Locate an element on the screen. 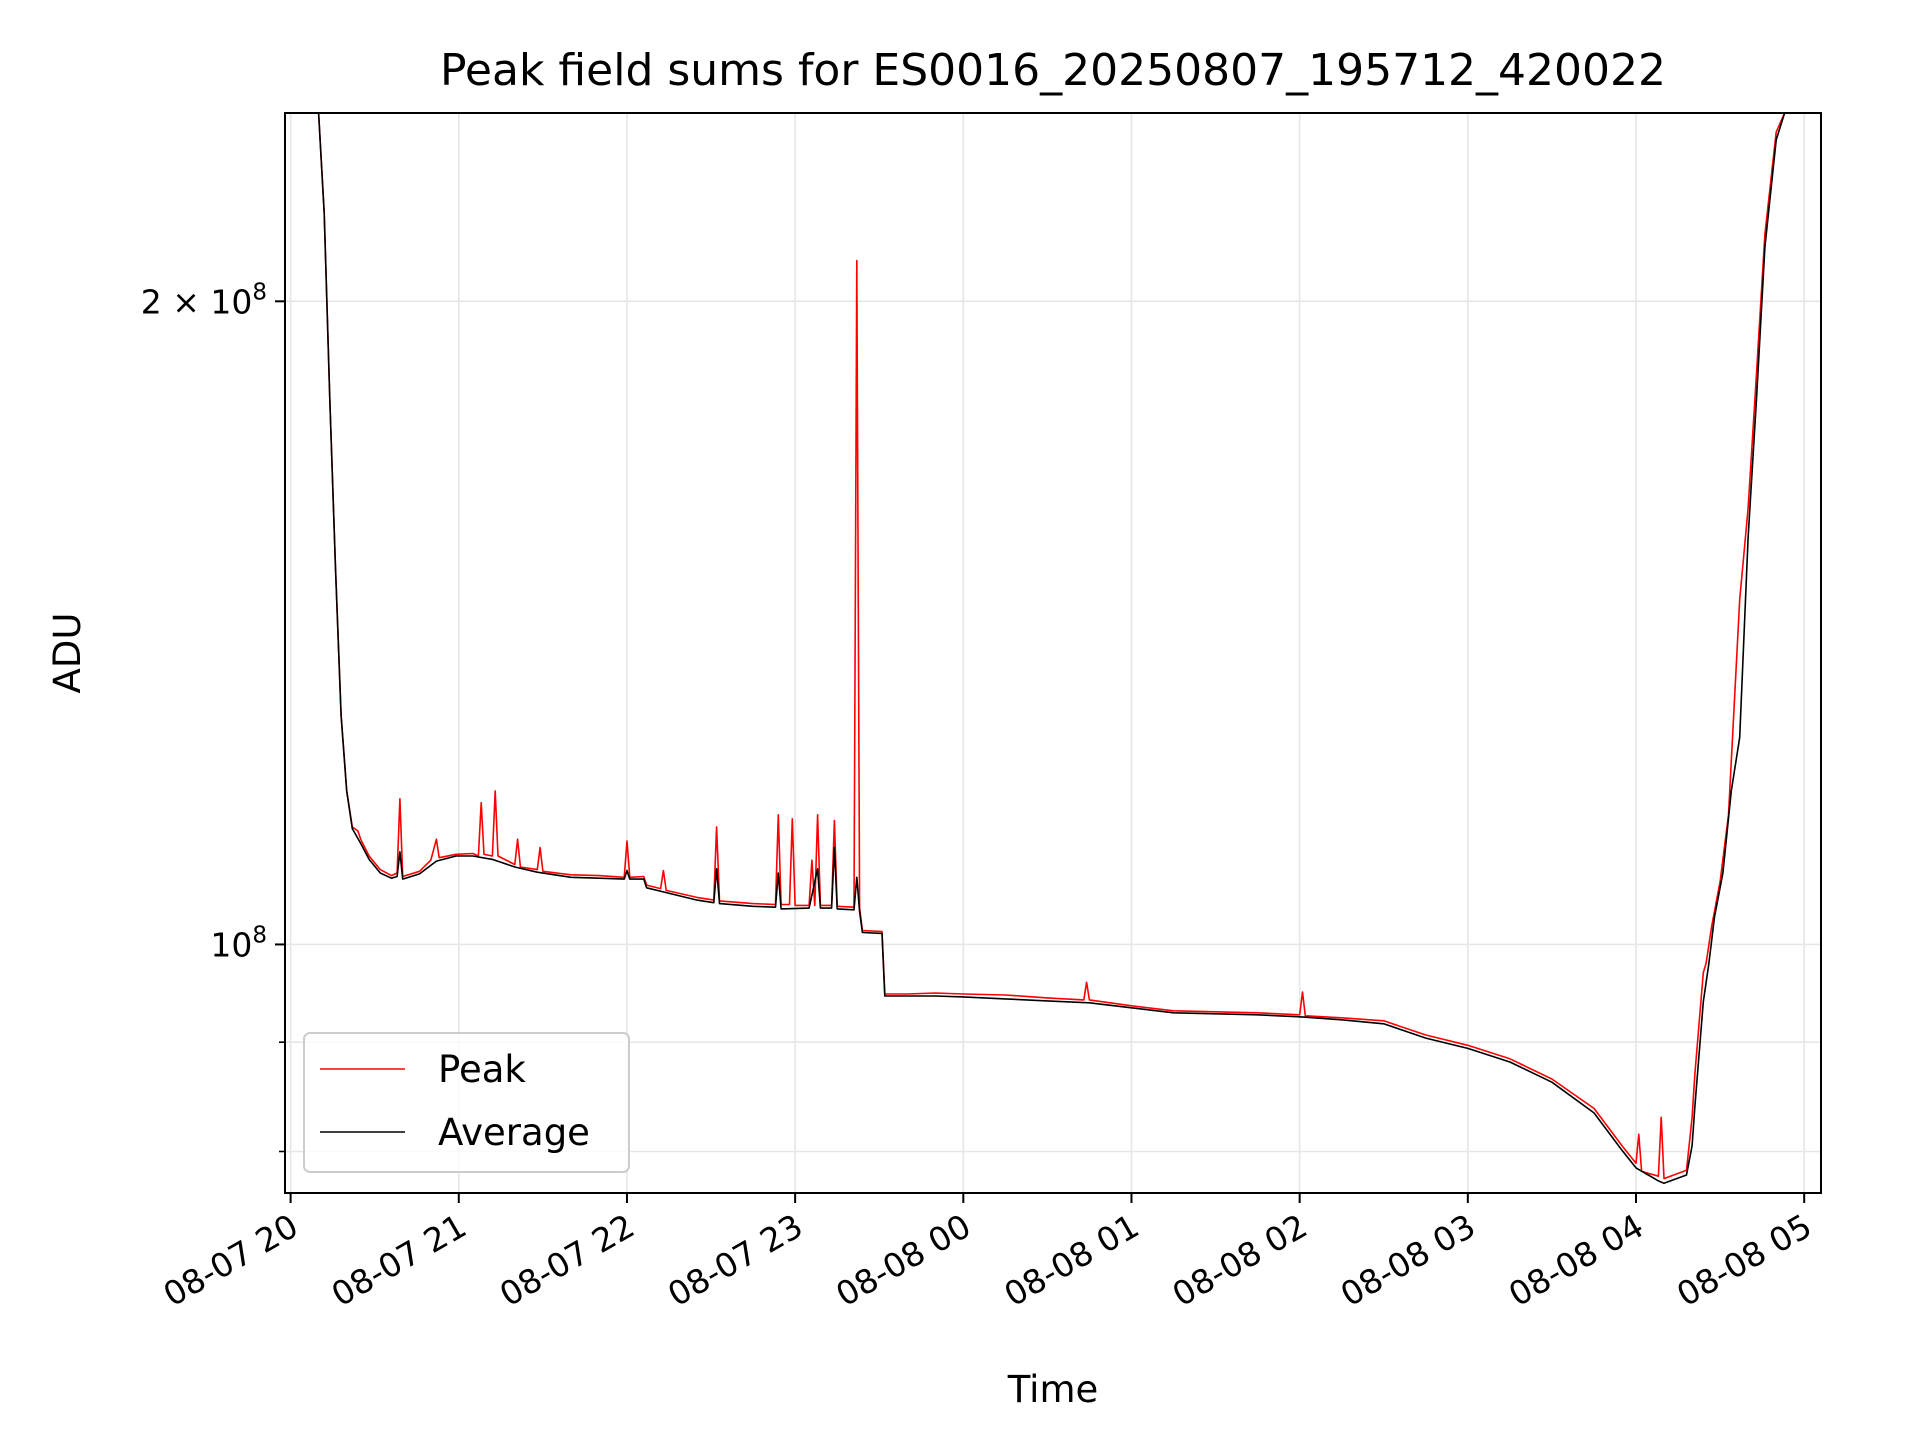 This screenshot has height=1440, width=1920. legend: Peak Average is located at coordinates (466, 1102).